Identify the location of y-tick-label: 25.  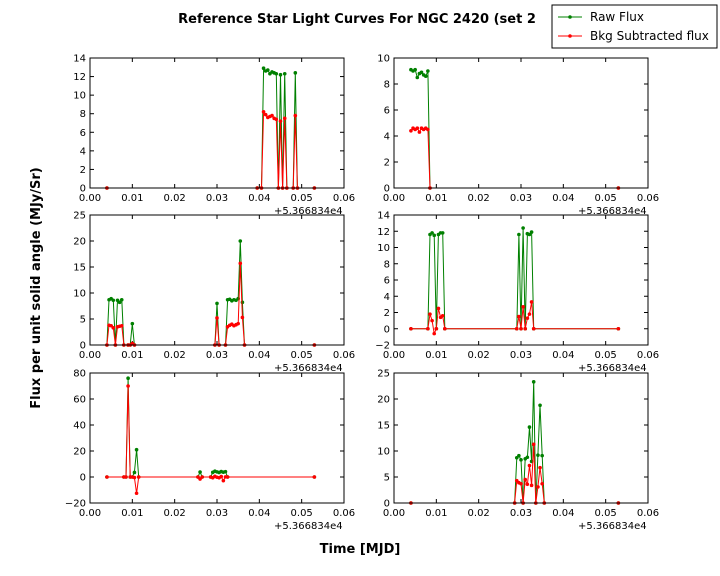
(79, 216).